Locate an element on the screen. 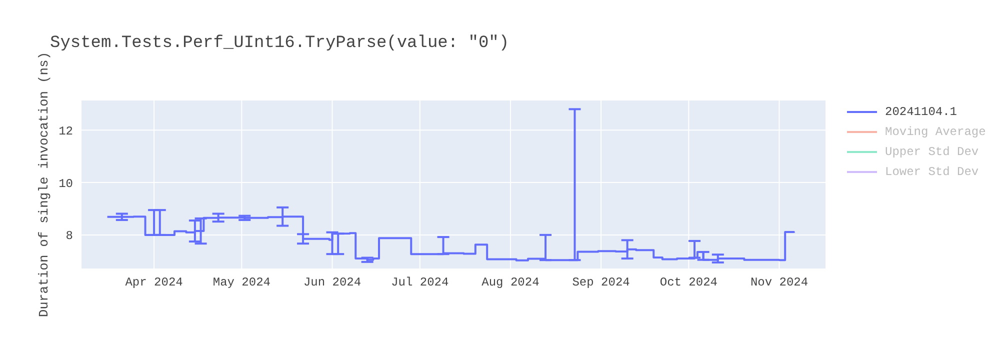  legend-label: Moving Average is located at coordinates (935, 132).